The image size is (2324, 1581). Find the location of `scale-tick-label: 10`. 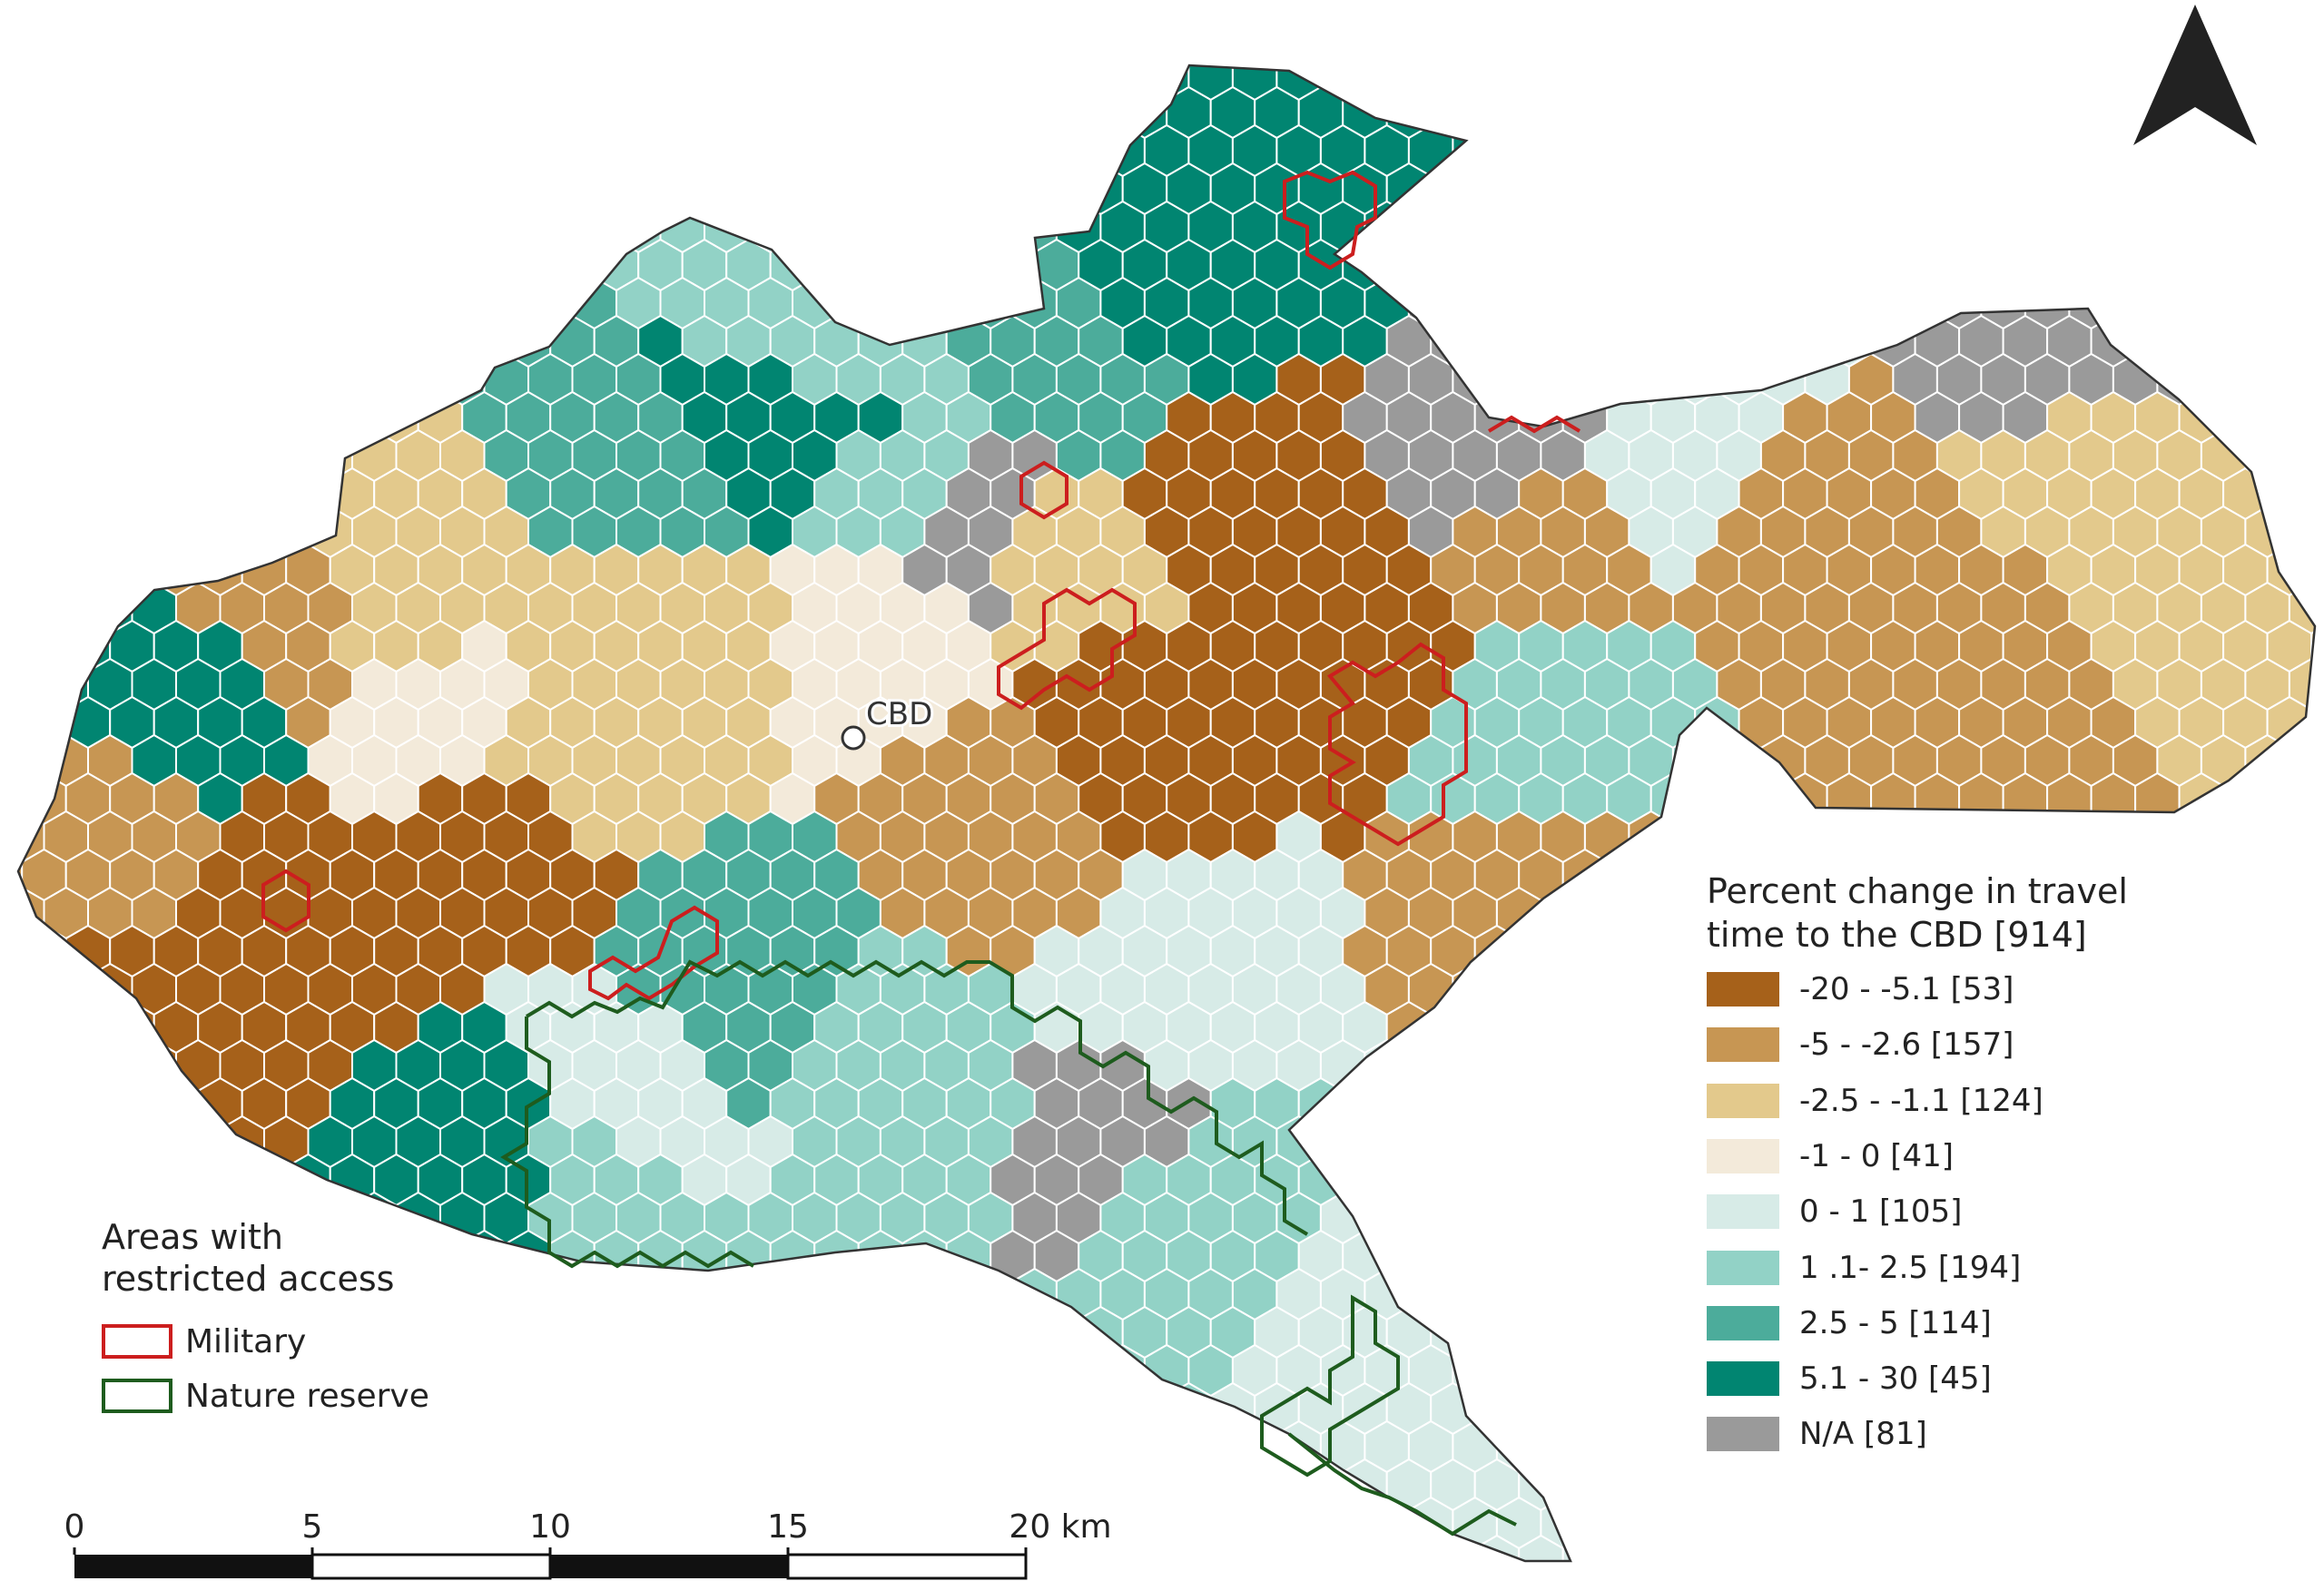

scale-tick-label: 10 is located at coordinates (550, 1527).